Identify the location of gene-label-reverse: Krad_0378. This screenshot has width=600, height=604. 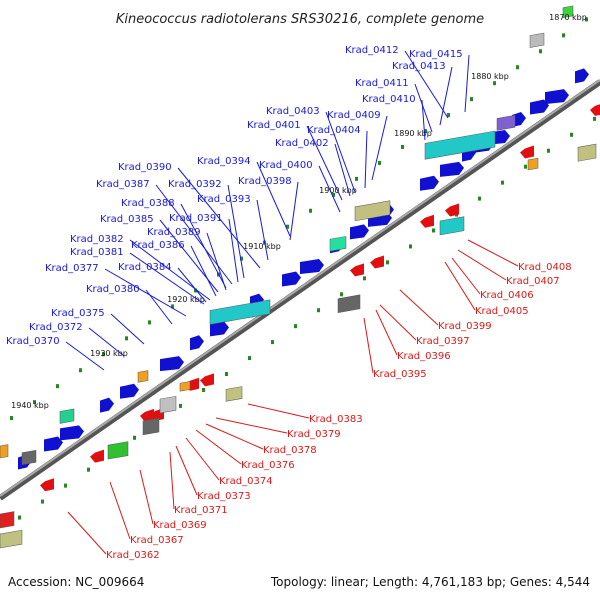
(290, 450).